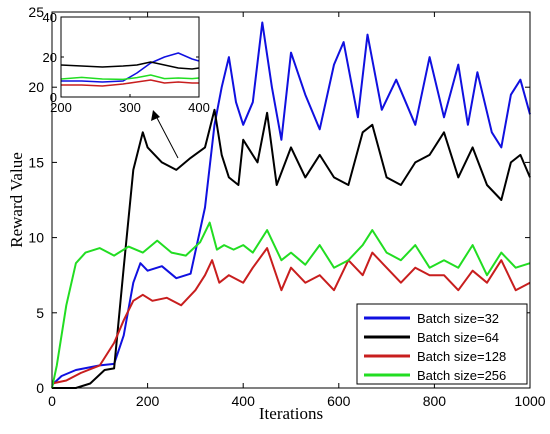 The height and width of the screenshot is (434, 550). I want to click on inset-ticks-group: 200 300 400 0 20 40, so click(126, 62).